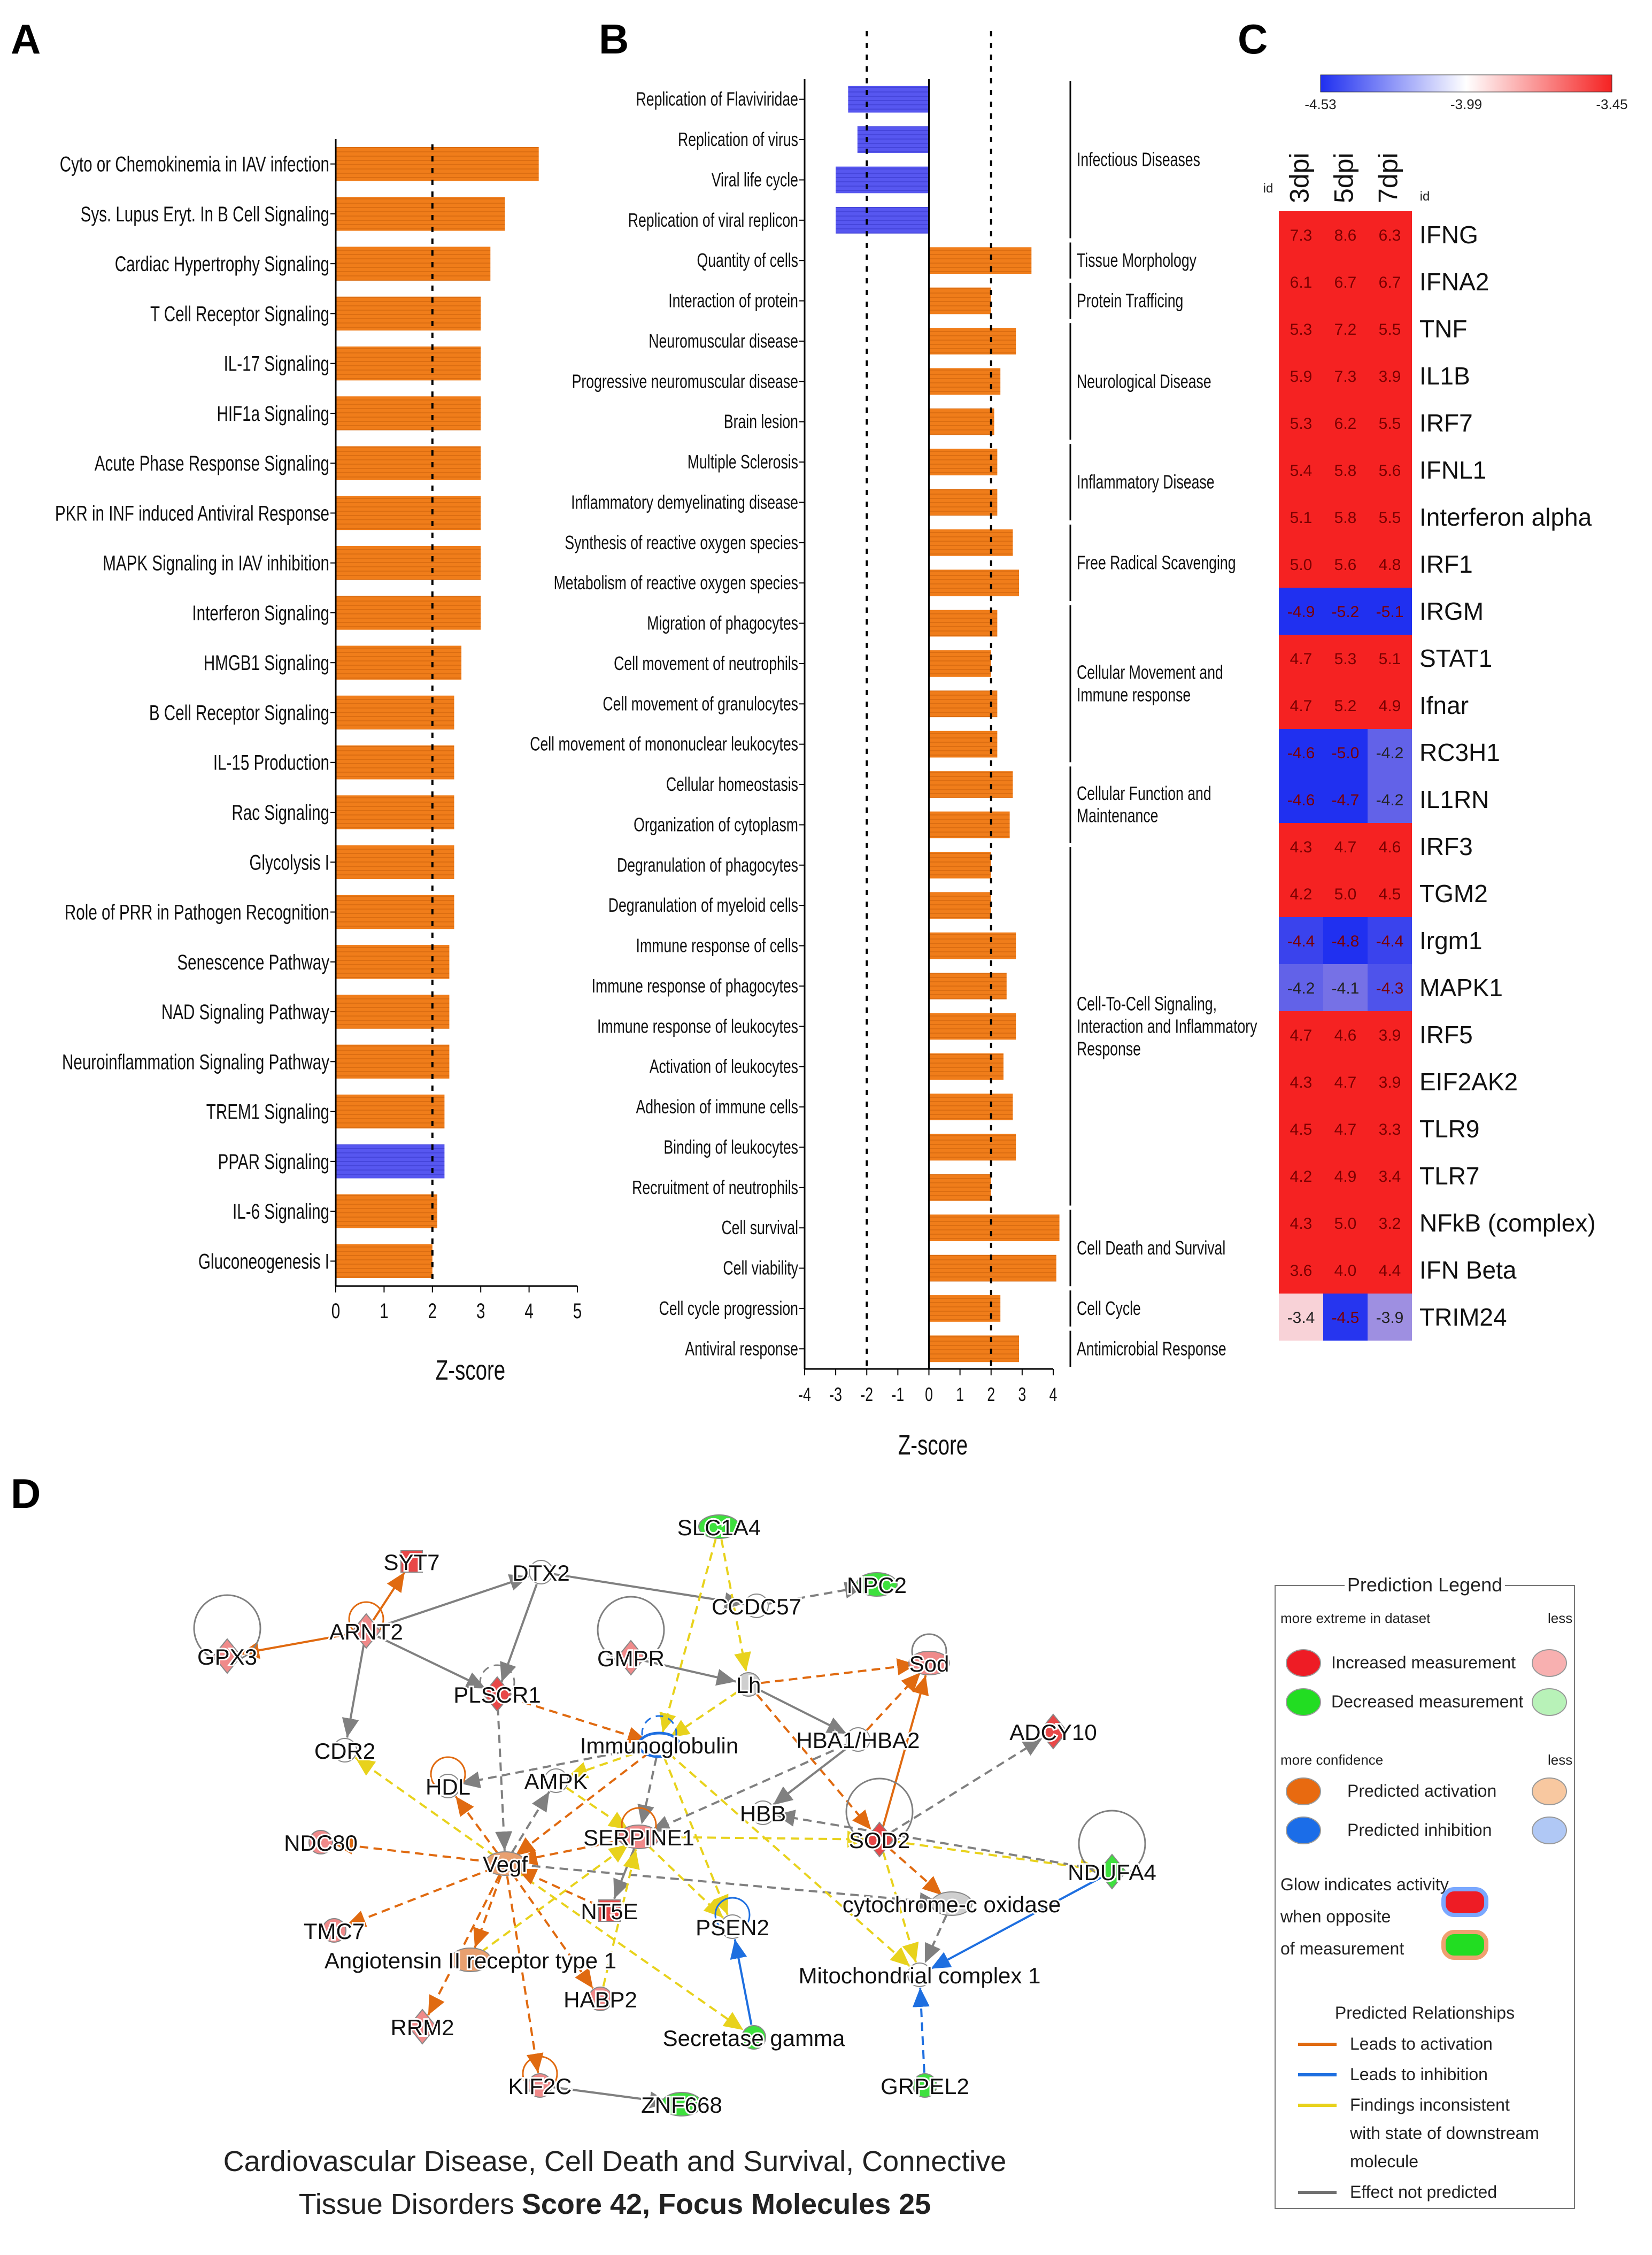 The image size is (1652, 2255). I want to click on node-label-2: SLC1A4, so click(719, 1527).